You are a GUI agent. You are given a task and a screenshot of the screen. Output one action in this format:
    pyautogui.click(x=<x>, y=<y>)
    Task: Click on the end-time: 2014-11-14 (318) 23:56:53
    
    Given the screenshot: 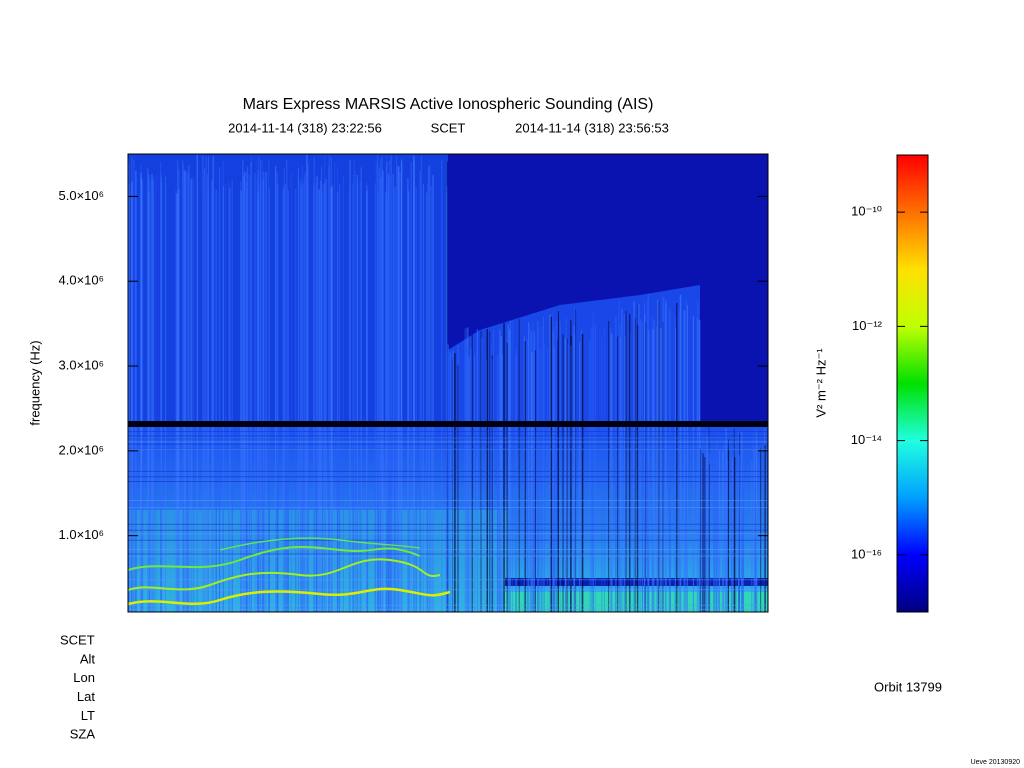 What is the action you would take?
    pyautogui.click(x=592, y=127)
    